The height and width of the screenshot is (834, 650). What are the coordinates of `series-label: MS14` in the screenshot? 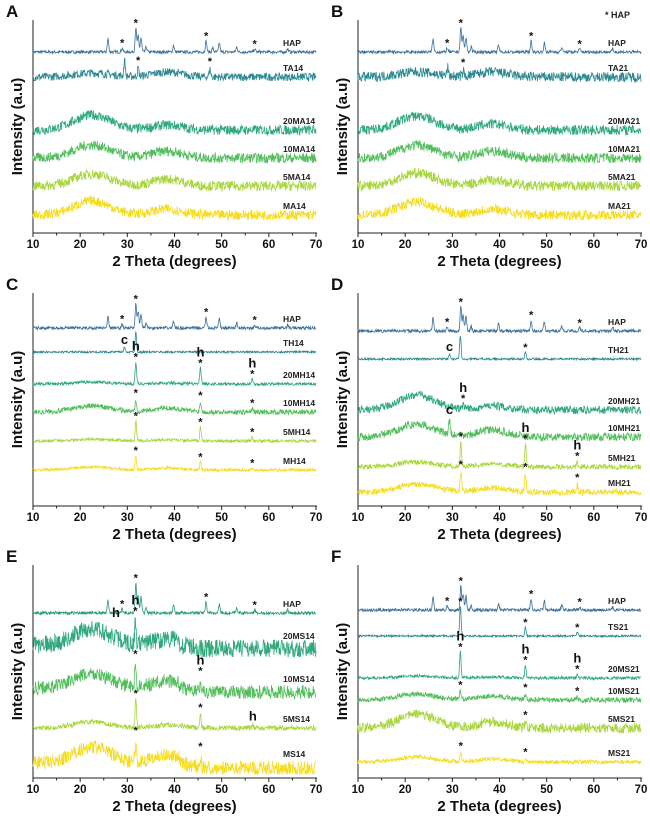 It's located at (294, 754).